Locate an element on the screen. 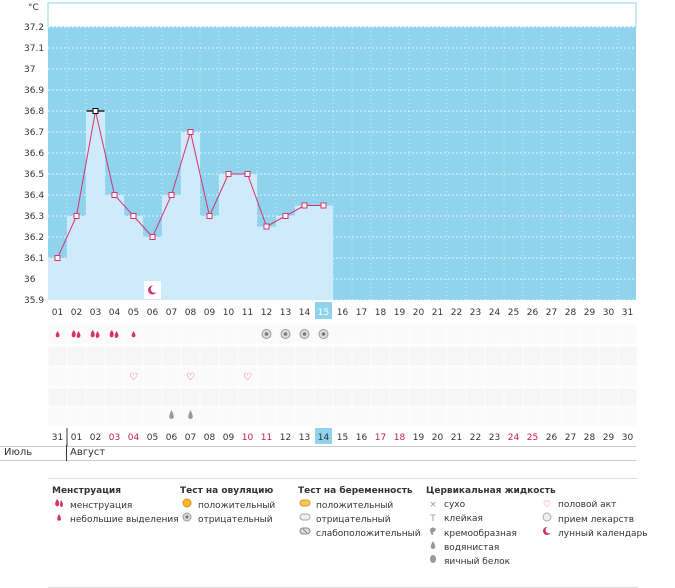 The height and width of the screenshot is (588, 675). moon-cut is located at coordinates (154, 289).